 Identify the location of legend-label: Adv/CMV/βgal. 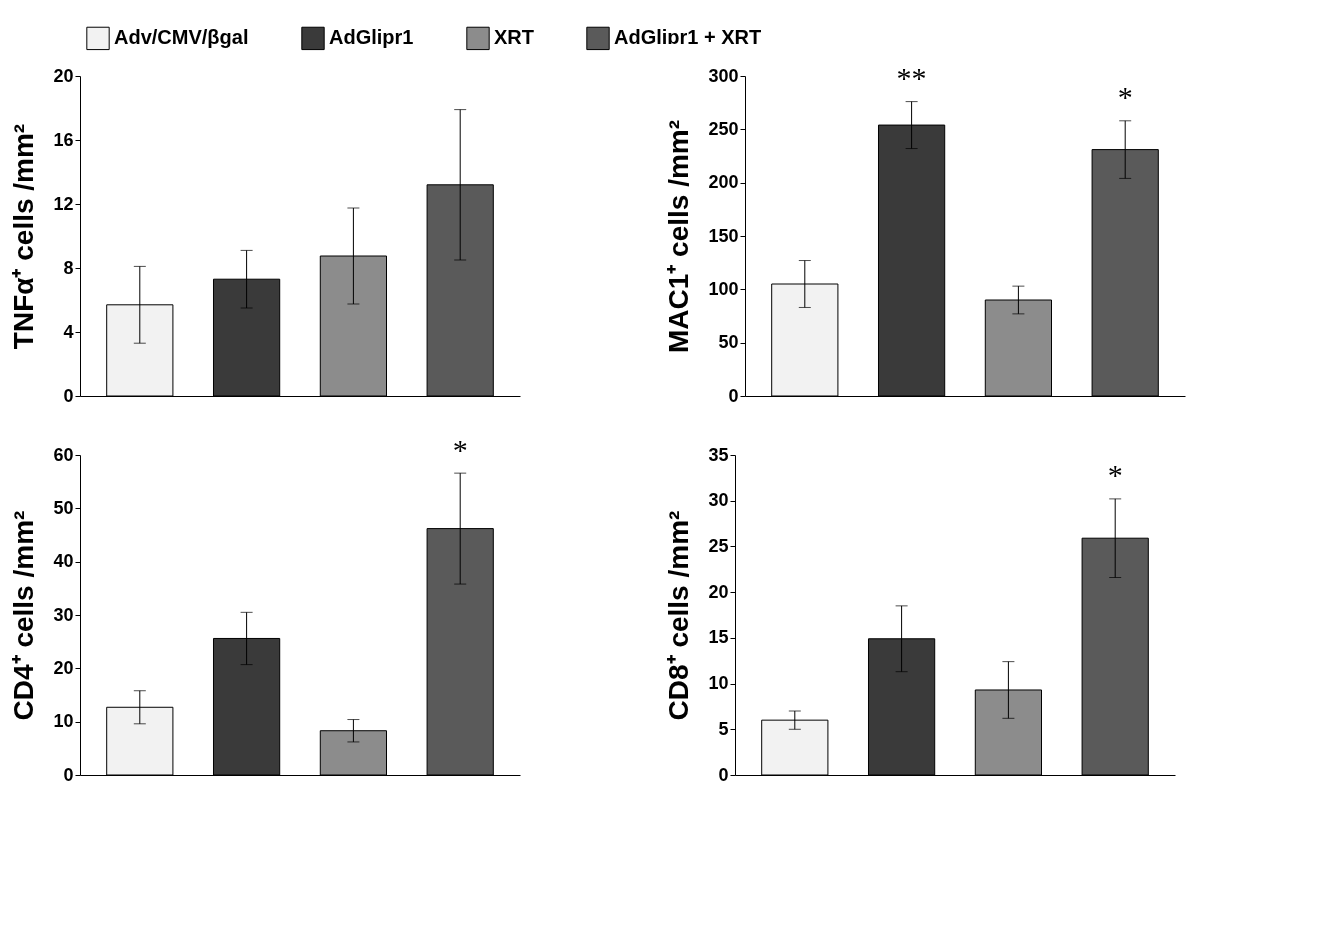
(181, 37).